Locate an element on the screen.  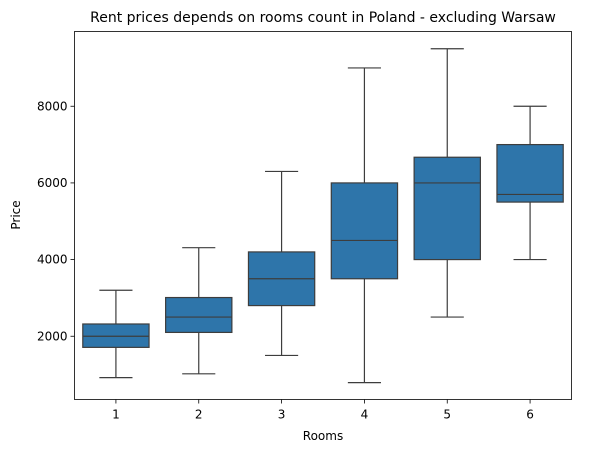
x-tick-label: 1 is located at coordinates (116, 415).